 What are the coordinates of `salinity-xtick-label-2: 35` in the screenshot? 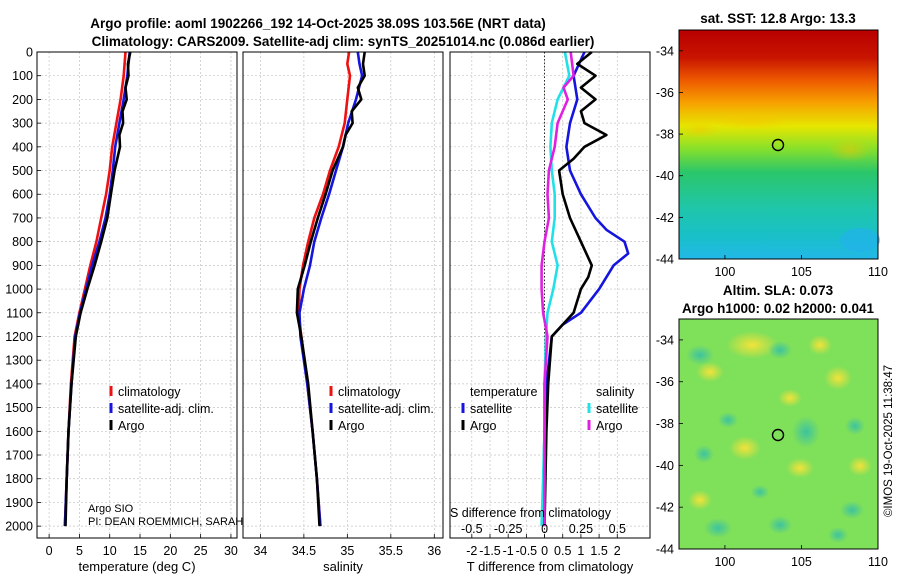 It's located at (347, 551).